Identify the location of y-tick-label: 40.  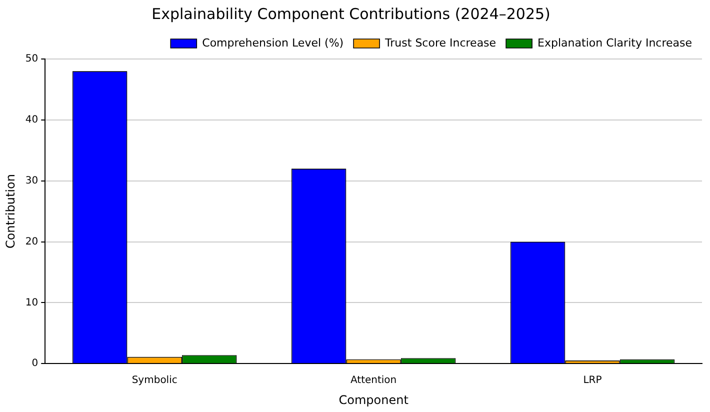
(31, 120).